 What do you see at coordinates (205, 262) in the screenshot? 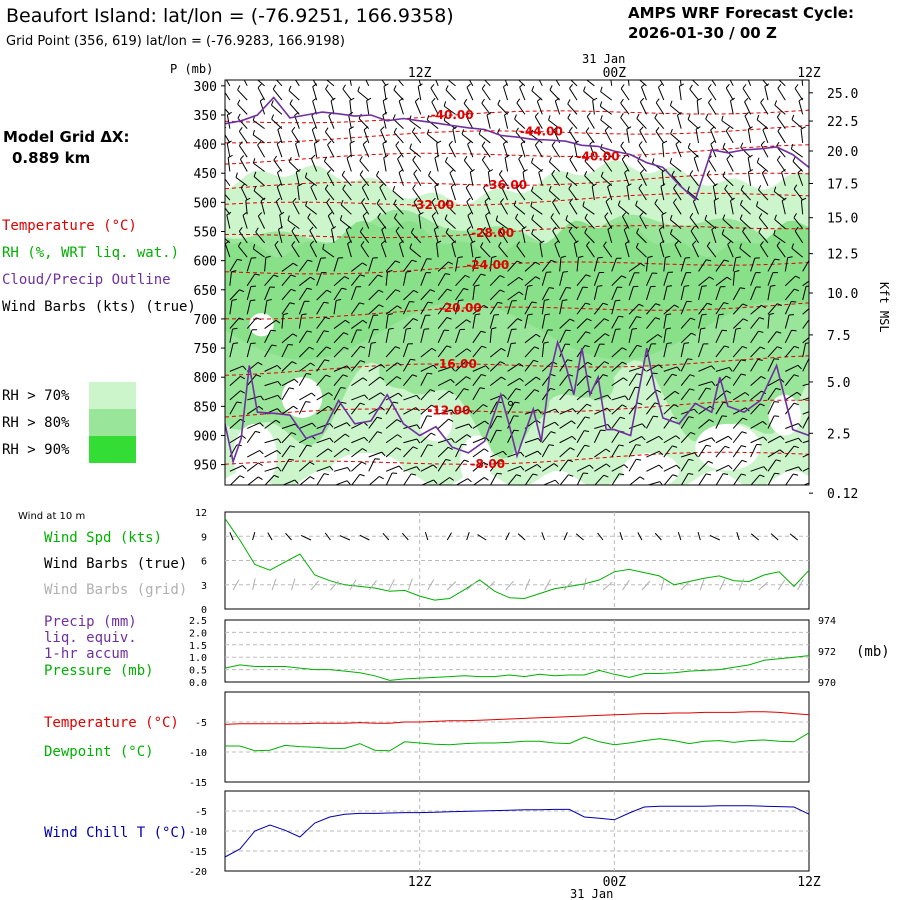
I see `pressure-tick-label: 600` at bounding box center [205, 262].